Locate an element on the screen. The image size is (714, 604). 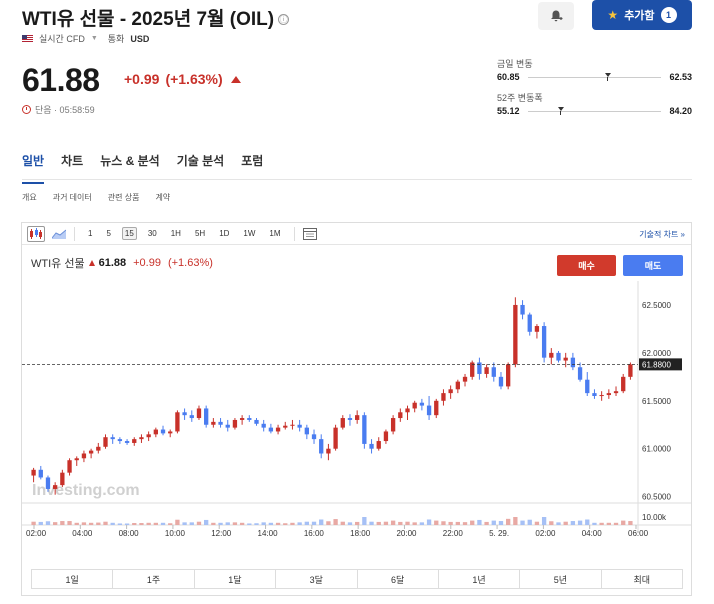
sell-button: 매도 is located at coordinates (653, 265).